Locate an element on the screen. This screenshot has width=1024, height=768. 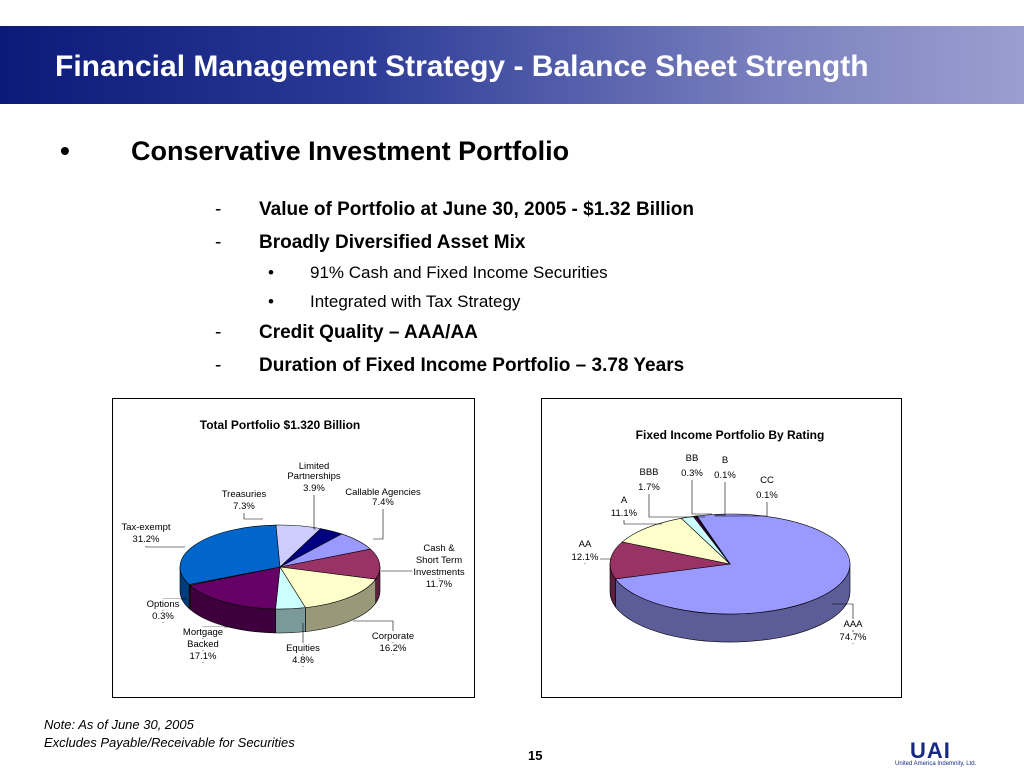
company-logo: UAI is located at coordinates (930, 750).